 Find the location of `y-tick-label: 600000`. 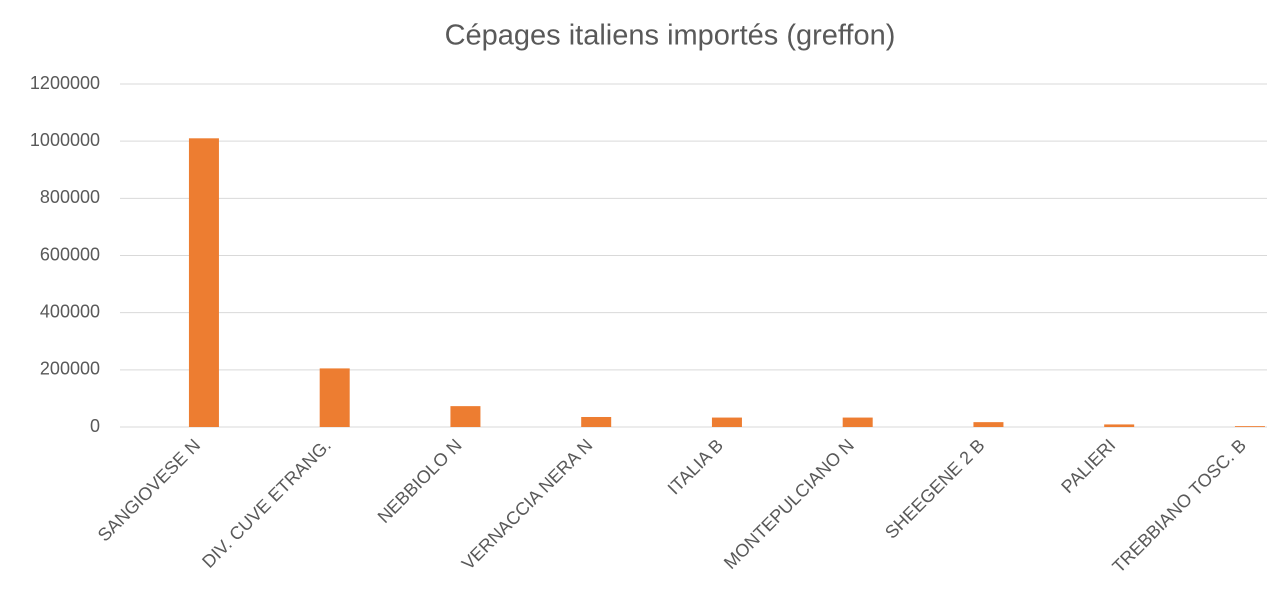

y-tick-label: 600000 is located at coordinates (70, 254).